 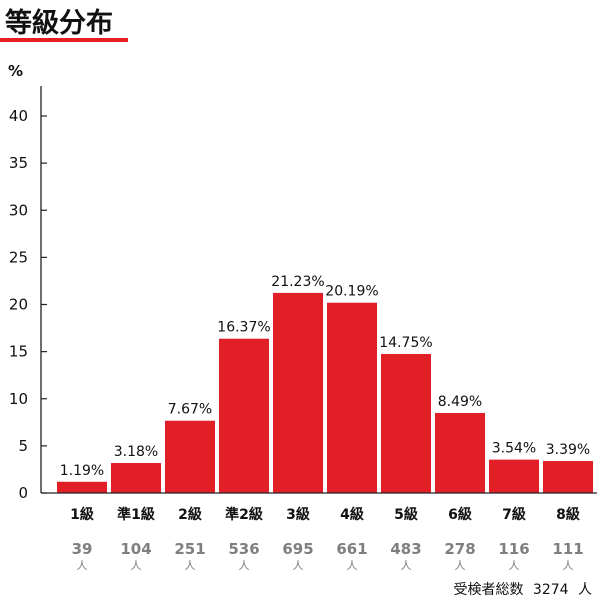 I want to click on x-category-label: 準2級, so click(x=244, y=514).